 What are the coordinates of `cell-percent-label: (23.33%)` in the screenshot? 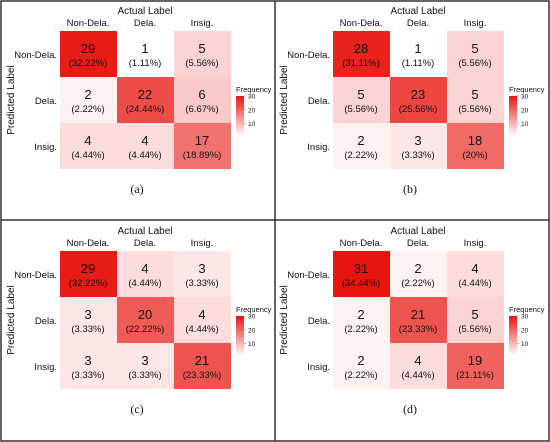 It's located at (202, 375).